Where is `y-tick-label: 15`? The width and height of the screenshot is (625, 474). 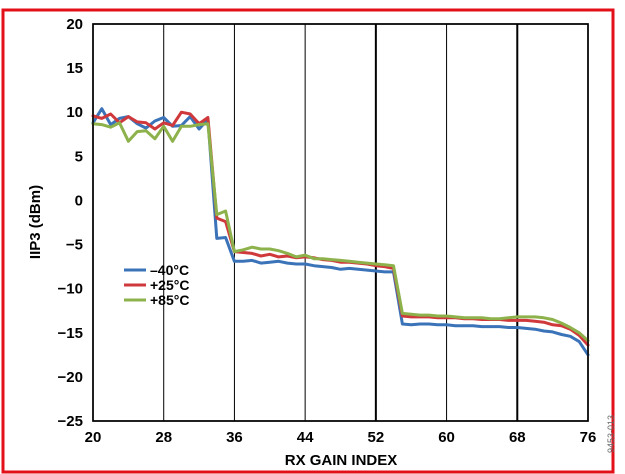
y-tick-label: 15 is located at coordinates (74, 68).